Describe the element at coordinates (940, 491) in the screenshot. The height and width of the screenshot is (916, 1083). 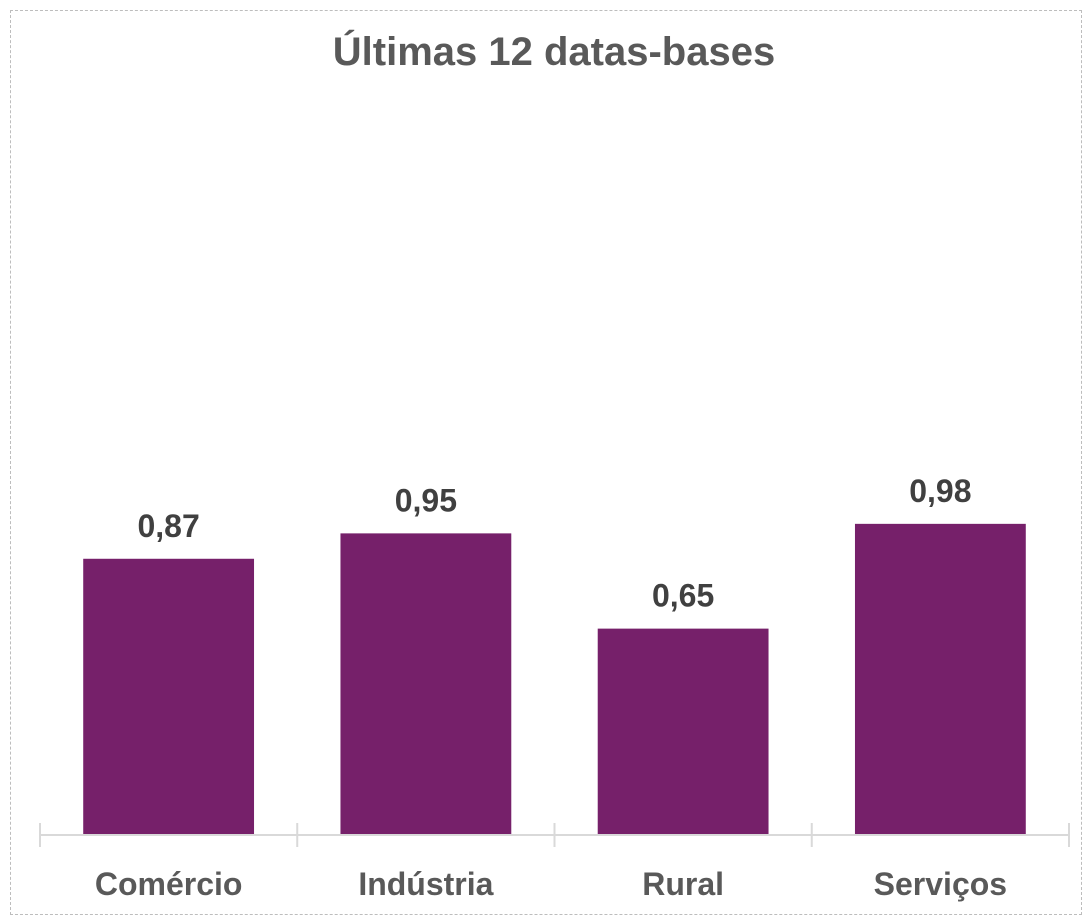
I see `data-label: 0,98` at that location.